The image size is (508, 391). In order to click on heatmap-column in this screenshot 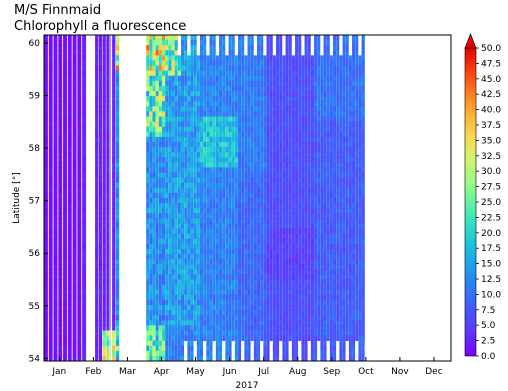, I will do `click(195, 188)`.